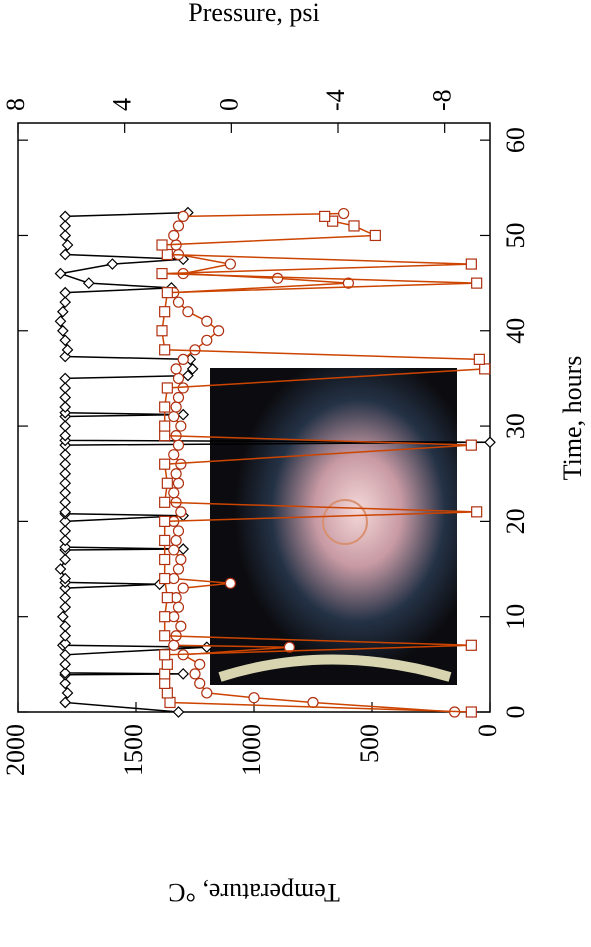 Image resolution: width=591 pixels, height=947 pixels. What do you see at coordinates (345, 522) in the screenshot?
I see `photo-ring` at bounding box center [345, 522].